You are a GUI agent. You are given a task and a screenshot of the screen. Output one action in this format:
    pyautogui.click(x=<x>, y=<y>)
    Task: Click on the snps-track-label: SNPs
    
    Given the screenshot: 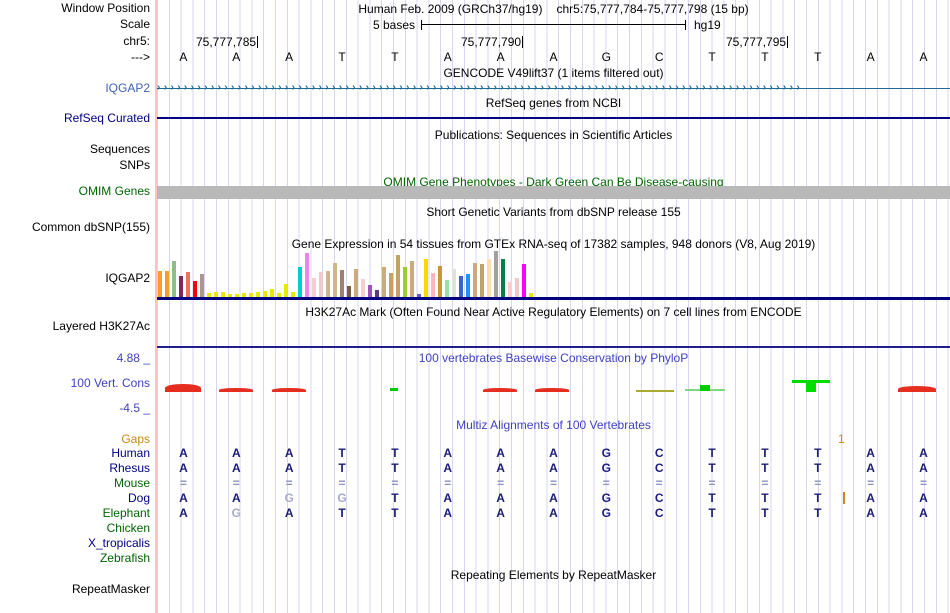 What is the action you would take?
    pyautogui.click(x=134, y=165)
    